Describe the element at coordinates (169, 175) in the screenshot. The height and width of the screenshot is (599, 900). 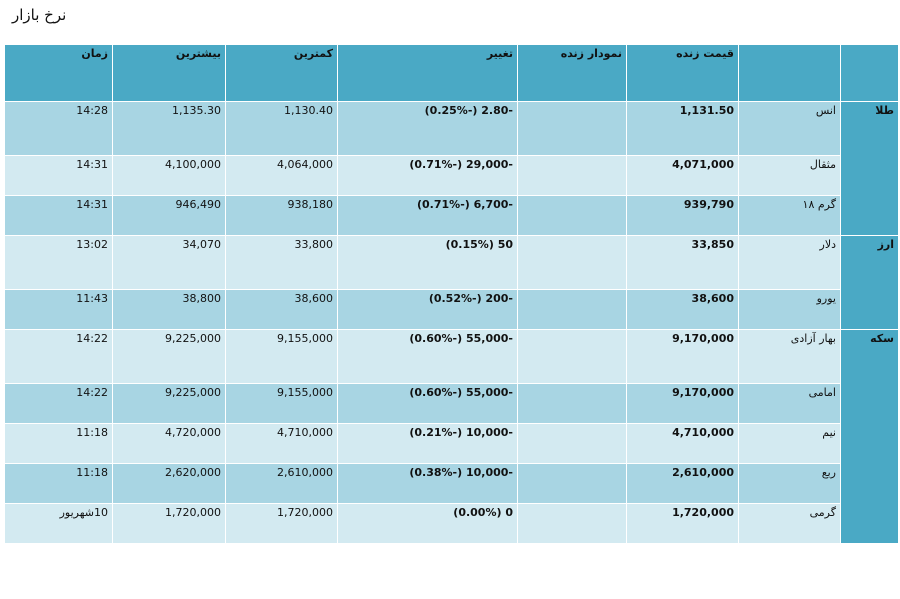
I see `max-value: 4,100,000` at that location.